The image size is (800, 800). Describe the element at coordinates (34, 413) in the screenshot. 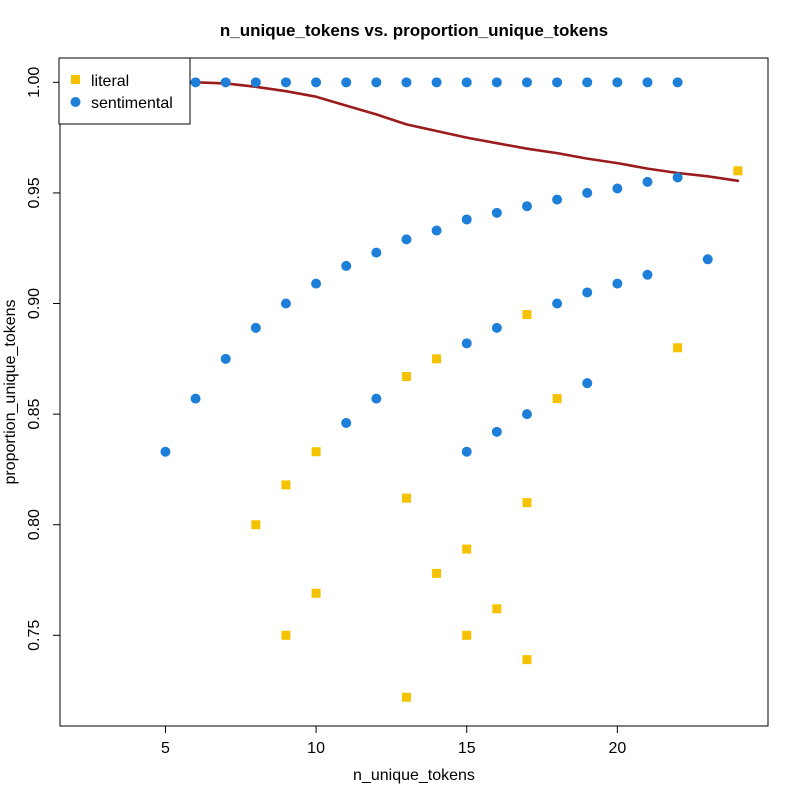

I see `y-tick-label: 0.85` at that location.